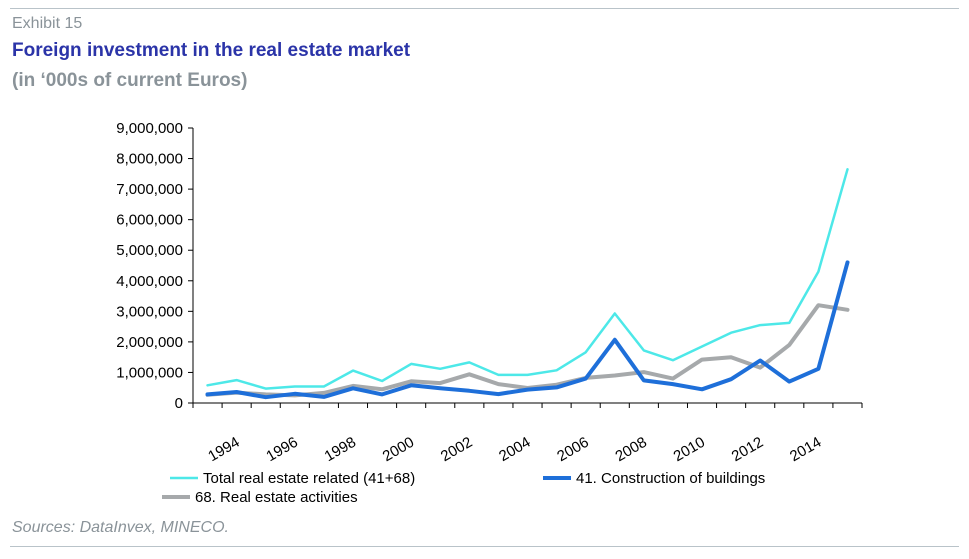  Describe the element at coordinates (179, 403) in the screenshot. I see `y-tick-label: 0` at that location.